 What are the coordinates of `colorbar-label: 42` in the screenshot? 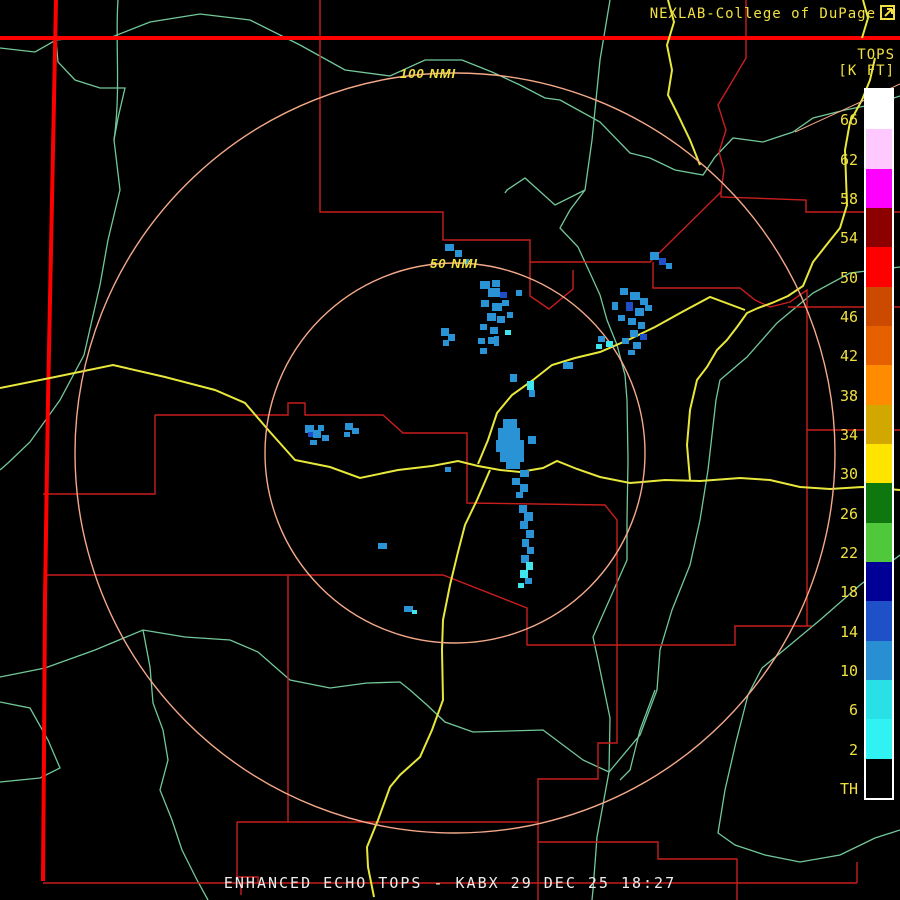 It's located at (848, 356).